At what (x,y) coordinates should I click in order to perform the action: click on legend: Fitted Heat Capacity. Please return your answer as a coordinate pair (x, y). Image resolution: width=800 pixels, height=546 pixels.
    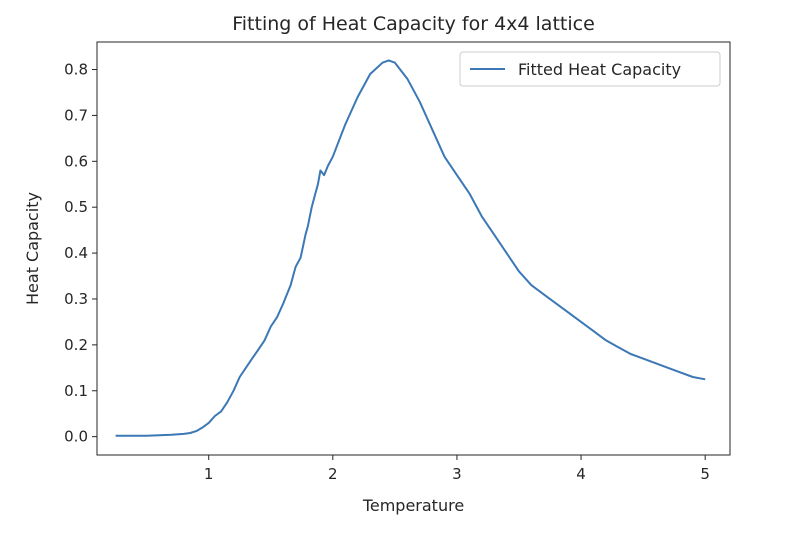
    Looking at the image, I should click on (590, 69).